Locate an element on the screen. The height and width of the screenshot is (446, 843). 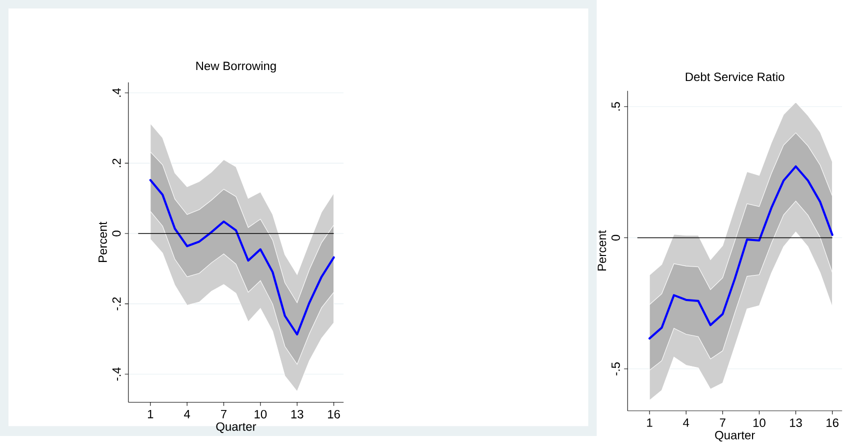
y-tick-label: -.5 is located at coordinates (616, 369).